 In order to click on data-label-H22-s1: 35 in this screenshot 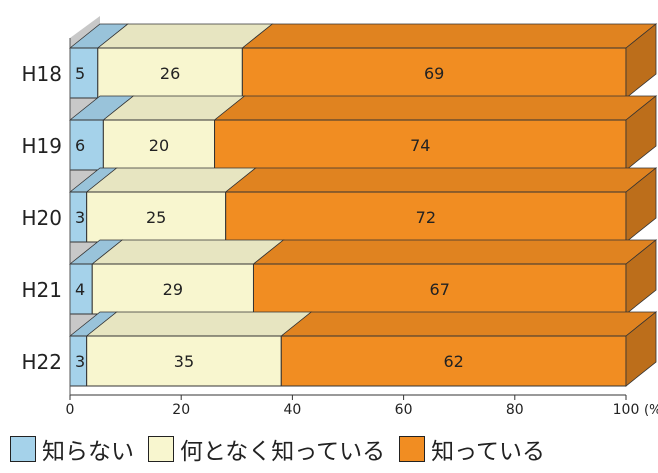, I will do `click(184, 361)`.